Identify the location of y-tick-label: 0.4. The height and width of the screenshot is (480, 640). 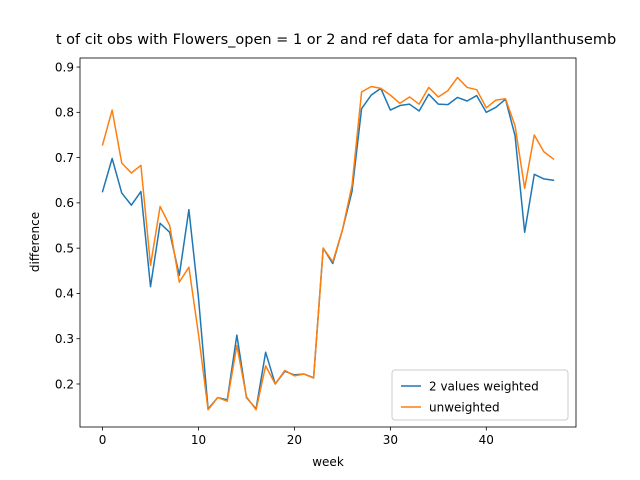
(64, 294).